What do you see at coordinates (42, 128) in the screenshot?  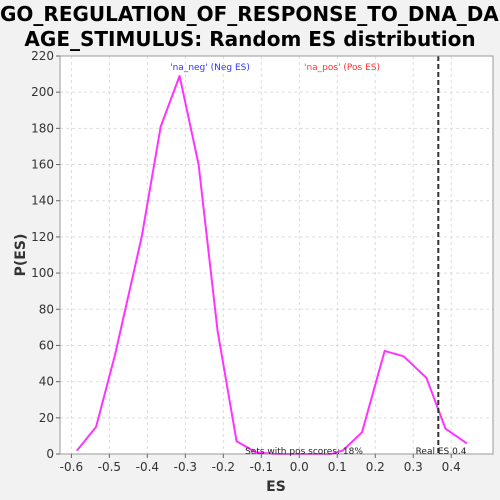 I see `y-tick-label: 180` at bounding box center [42, 128].